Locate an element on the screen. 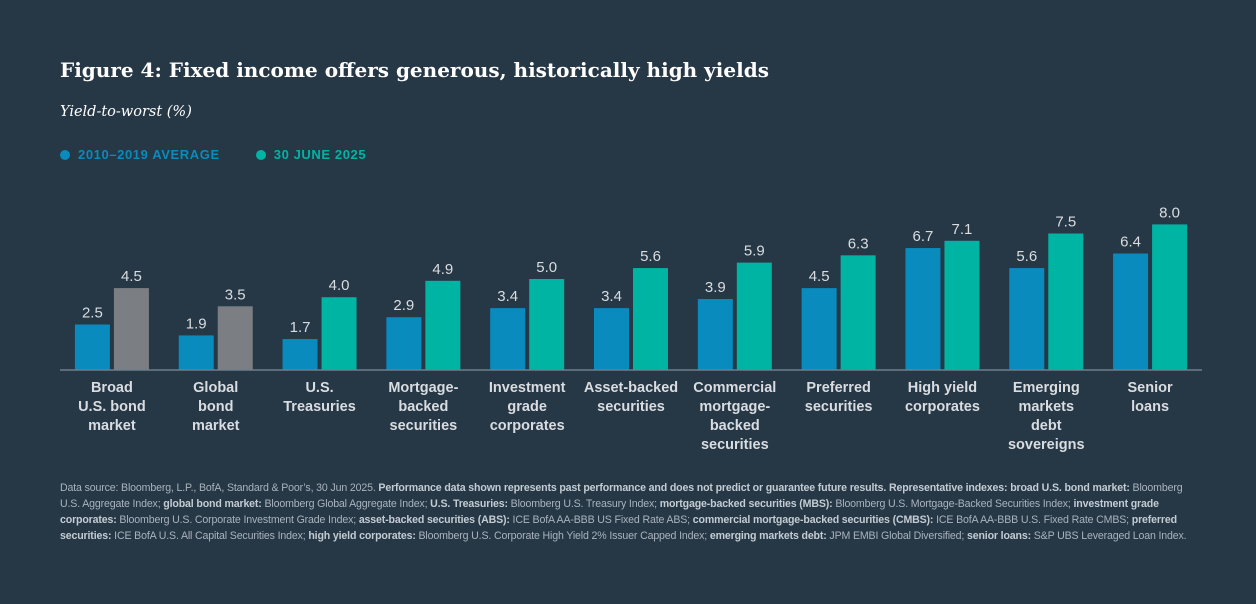 This screenshot has width=1256, height=604. category-label: U.S. is located at coordinates (319, 388).